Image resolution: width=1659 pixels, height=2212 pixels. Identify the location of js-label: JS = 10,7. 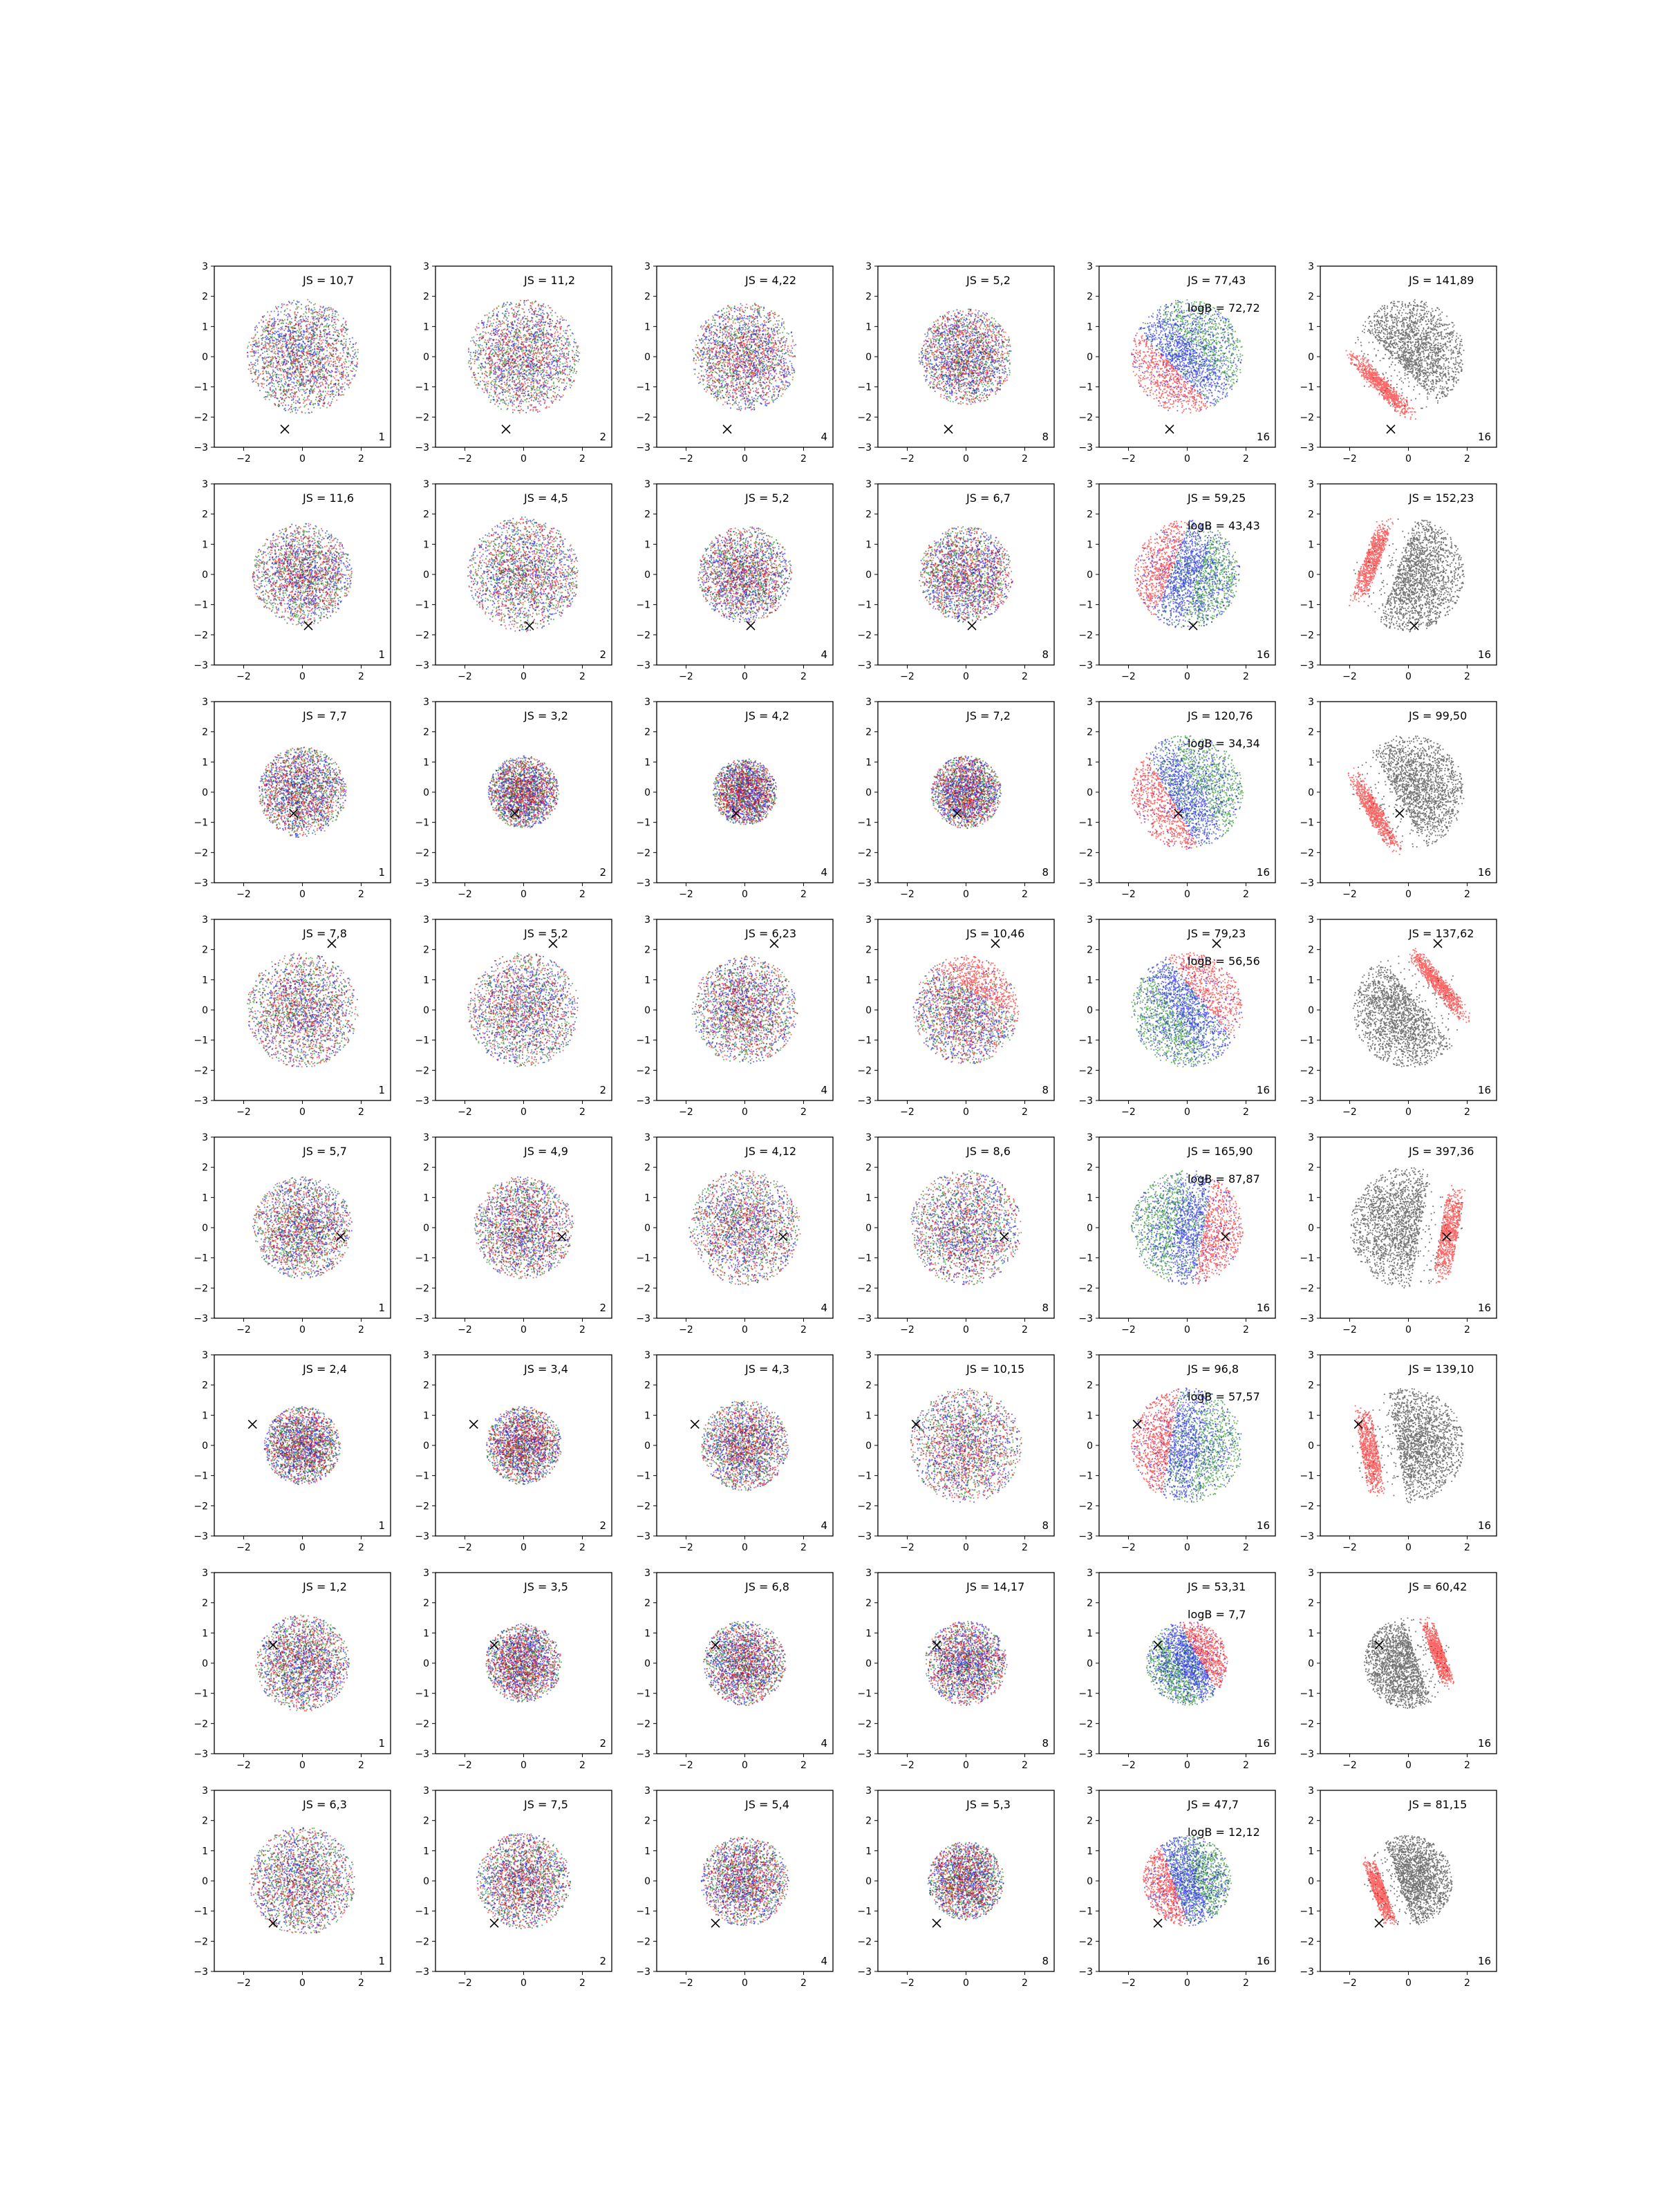
(328, 280).